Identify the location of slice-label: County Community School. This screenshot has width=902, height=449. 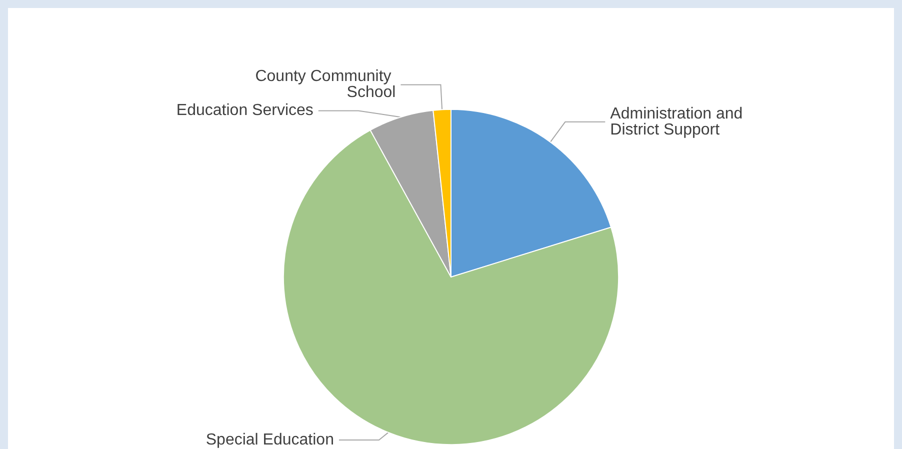
(325, 85).